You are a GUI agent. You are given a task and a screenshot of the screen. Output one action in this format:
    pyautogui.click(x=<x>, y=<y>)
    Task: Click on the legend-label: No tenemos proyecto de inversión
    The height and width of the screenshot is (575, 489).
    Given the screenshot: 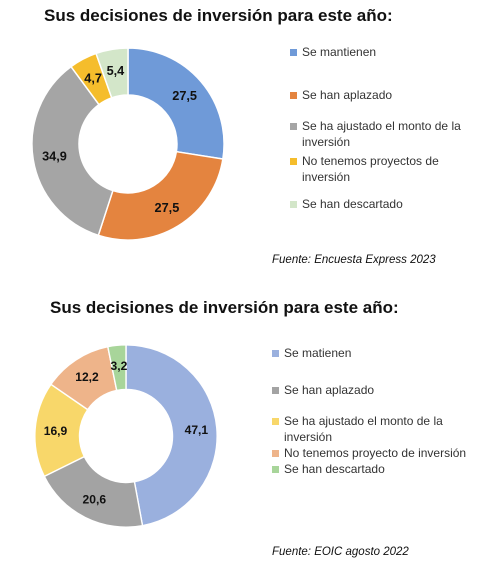 What is the action you would take?
    pyautogui.click(x=375, y=453)
    